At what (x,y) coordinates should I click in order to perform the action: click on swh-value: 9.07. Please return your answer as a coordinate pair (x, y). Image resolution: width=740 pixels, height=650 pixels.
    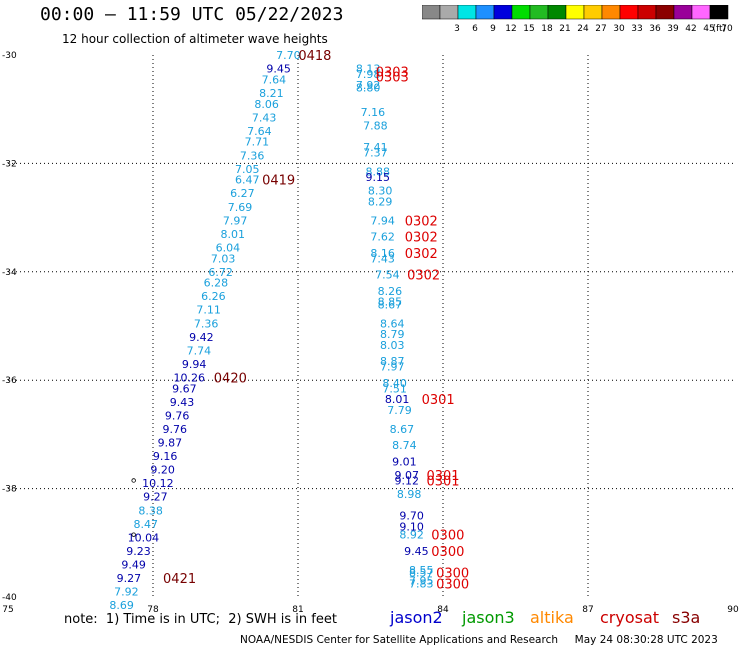
    Looking at the image, I should click on (407, 475).